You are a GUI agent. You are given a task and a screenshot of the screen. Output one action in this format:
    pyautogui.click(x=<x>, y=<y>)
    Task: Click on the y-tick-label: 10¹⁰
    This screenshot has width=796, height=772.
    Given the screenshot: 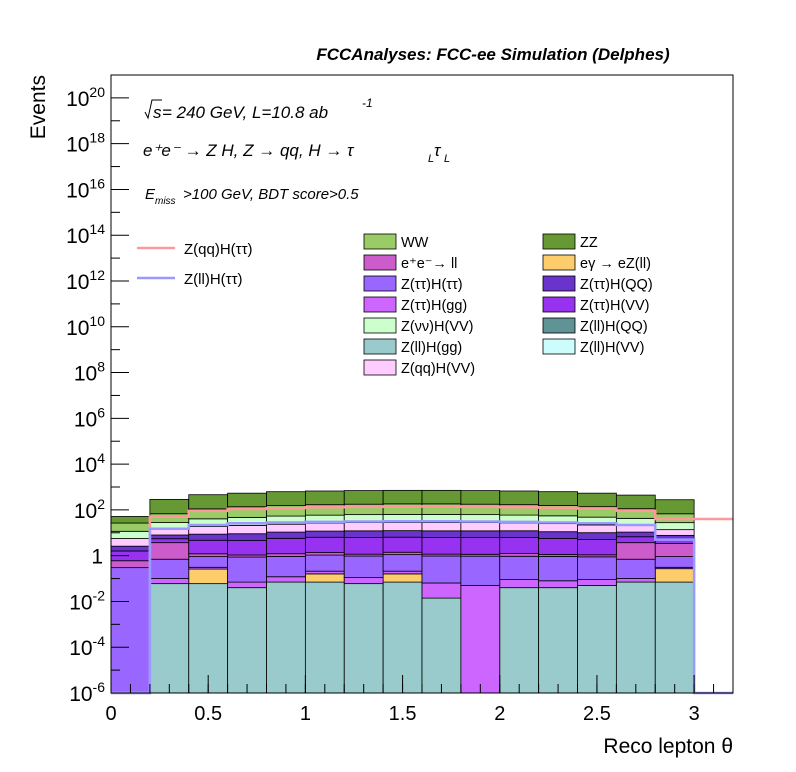 What is the action you would take?
    pyautogui.click(x=85, y=326)
    